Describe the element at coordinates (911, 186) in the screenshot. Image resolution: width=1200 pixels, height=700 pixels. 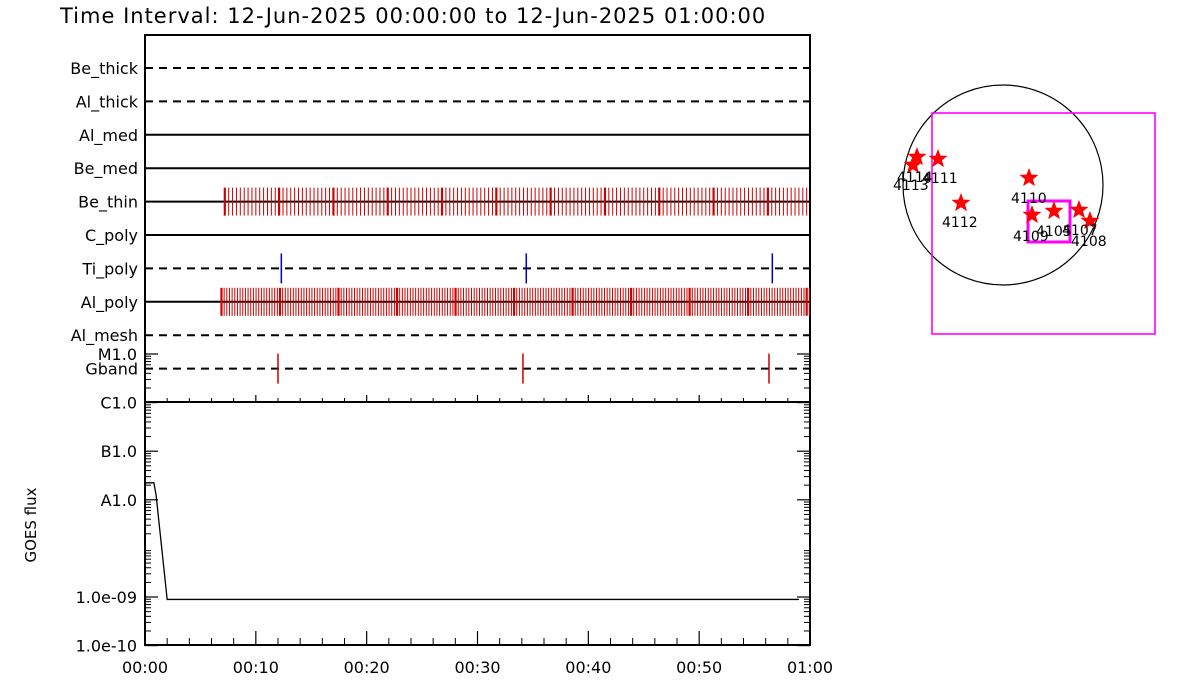
I see `active-region-label: 4113` at that location.